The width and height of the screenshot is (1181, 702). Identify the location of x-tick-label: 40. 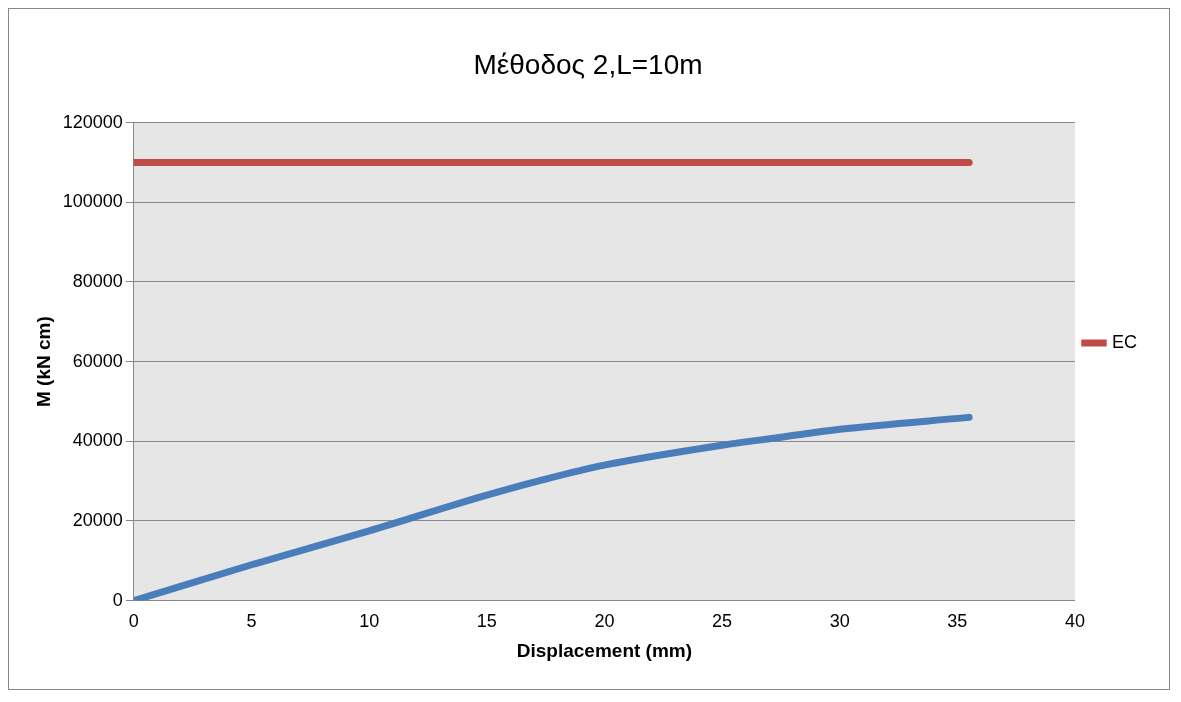
(1075, 621).